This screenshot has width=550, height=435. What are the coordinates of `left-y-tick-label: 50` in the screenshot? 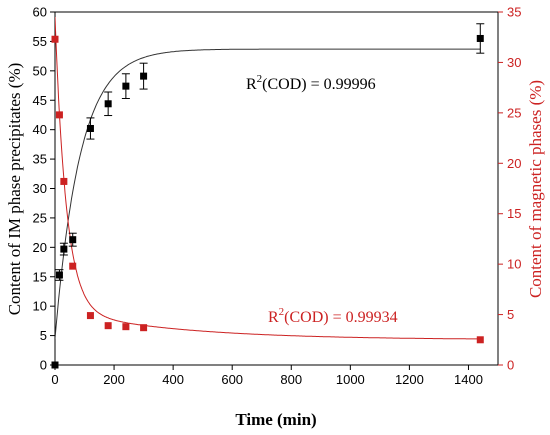 It's located at (40, 70).